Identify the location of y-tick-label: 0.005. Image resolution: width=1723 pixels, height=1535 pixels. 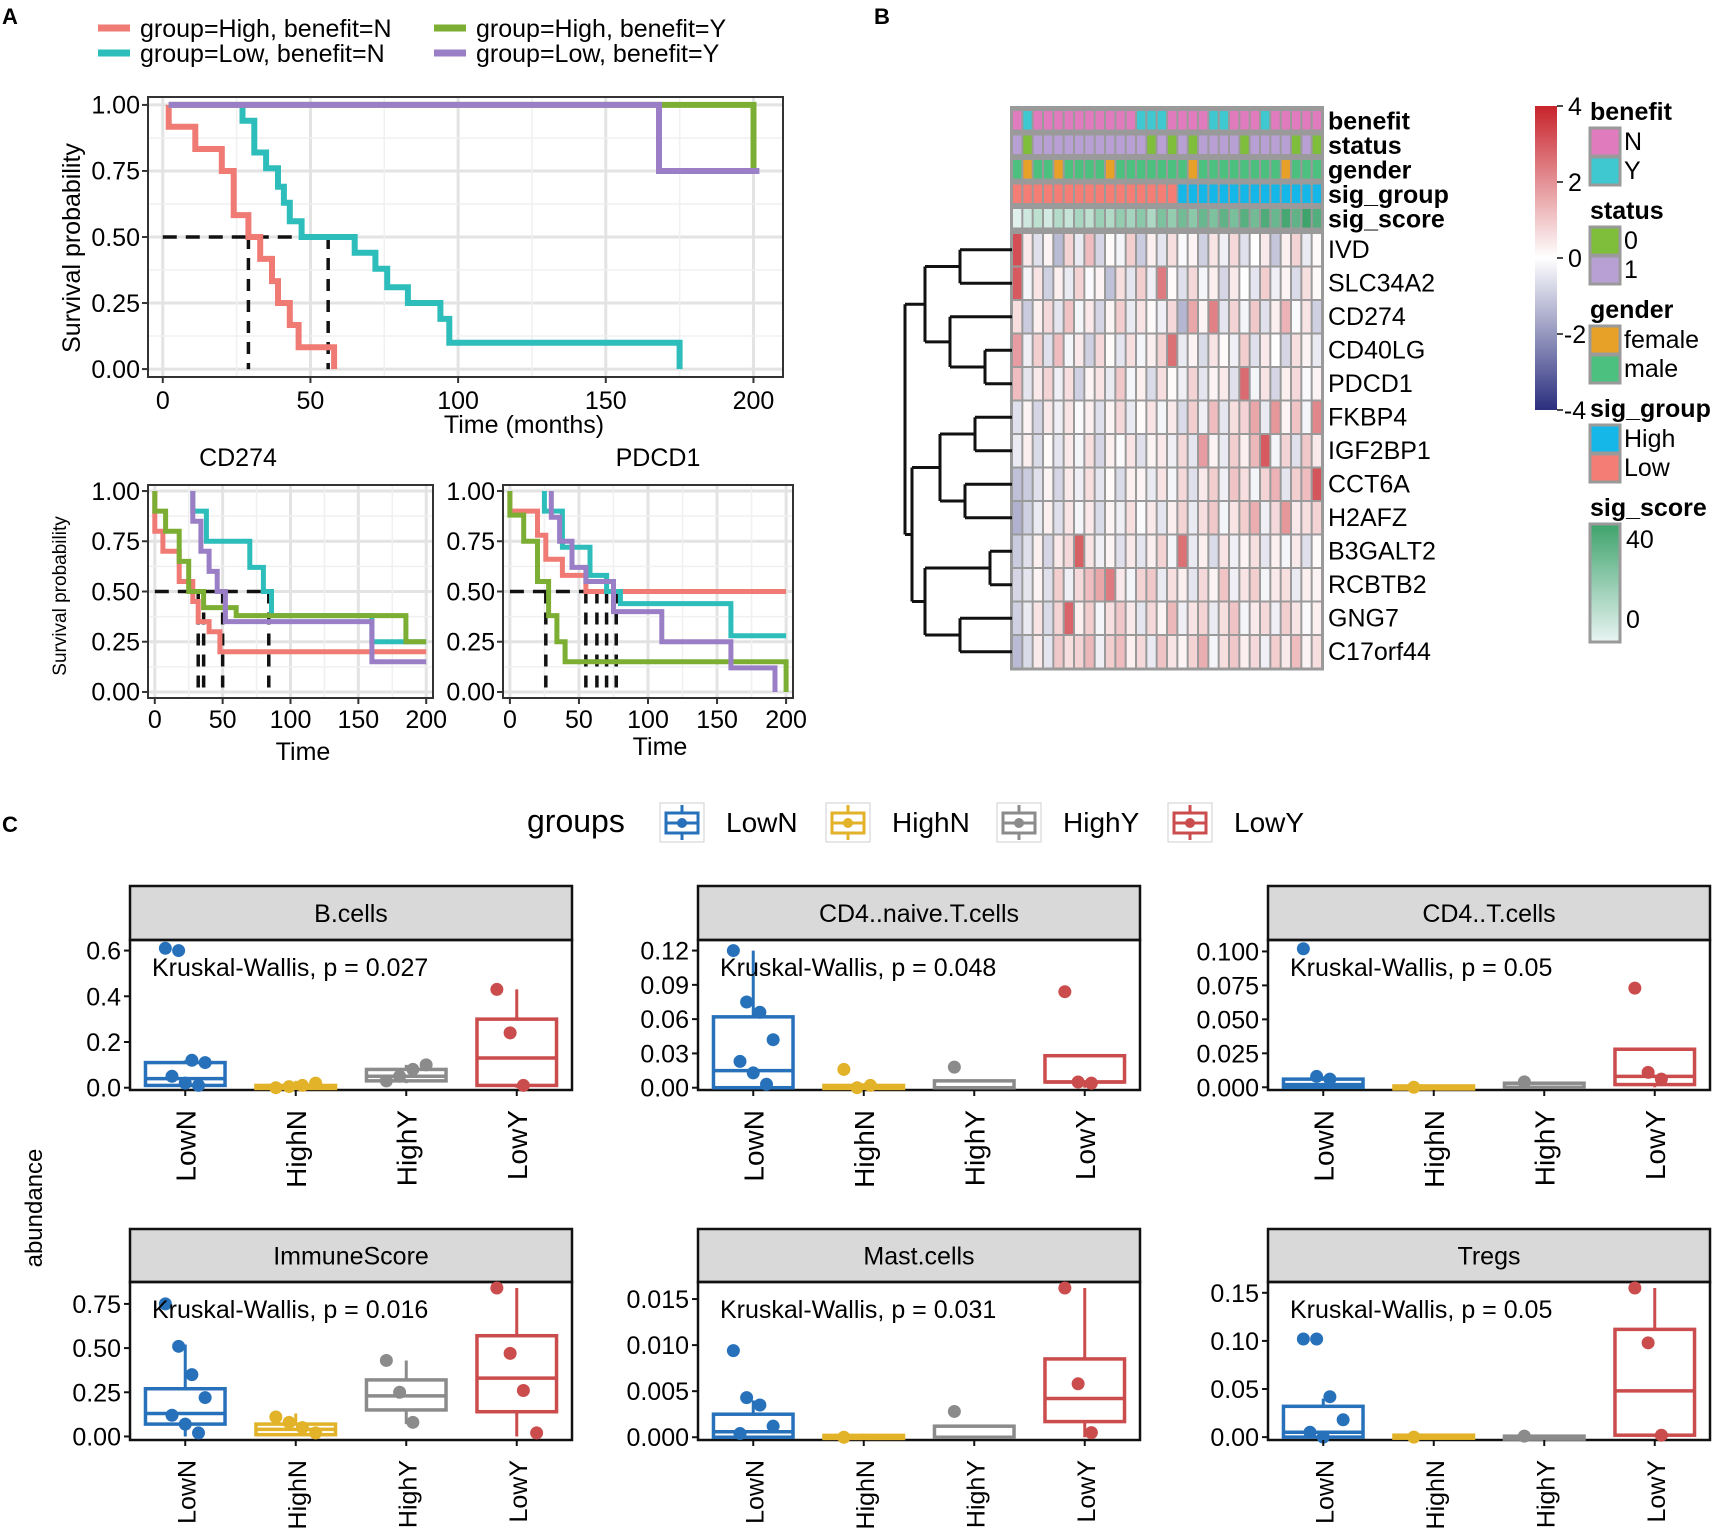
(657, 1392).